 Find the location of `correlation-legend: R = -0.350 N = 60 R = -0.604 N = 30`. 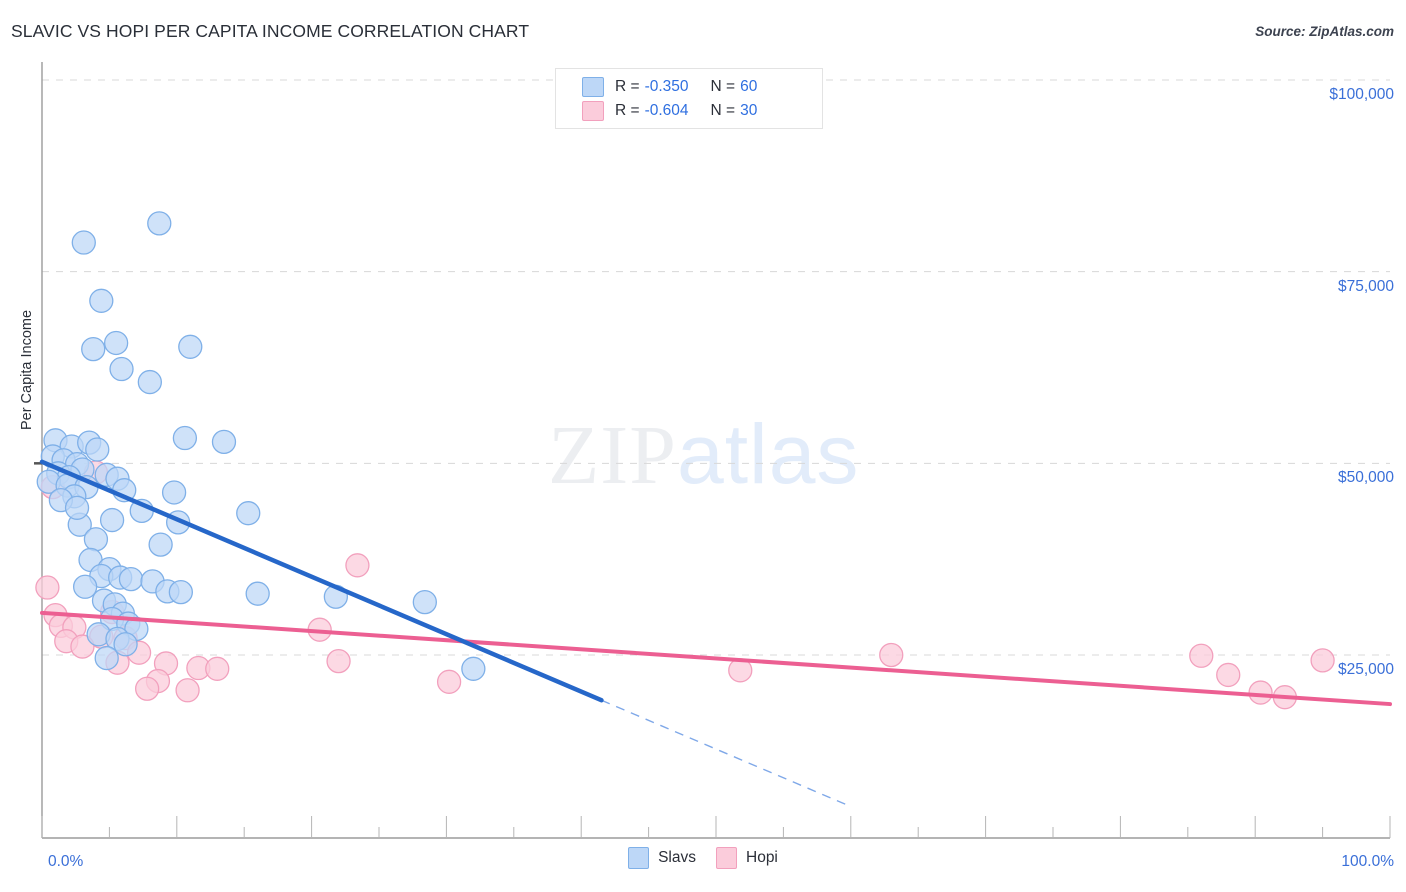

correlation-legend: R = -0.350 N = 60 R = -0.604 N = 30 is located at coordinates (689, 98).